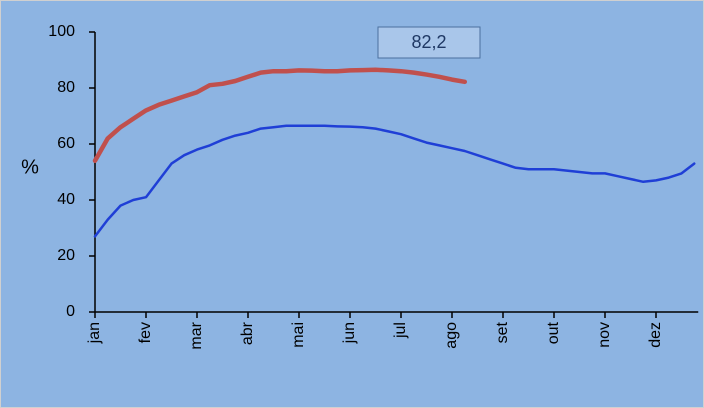  Describe the element at coordinates (553, 332) in the screenshot. I see `x-tick-label: out` at that location.